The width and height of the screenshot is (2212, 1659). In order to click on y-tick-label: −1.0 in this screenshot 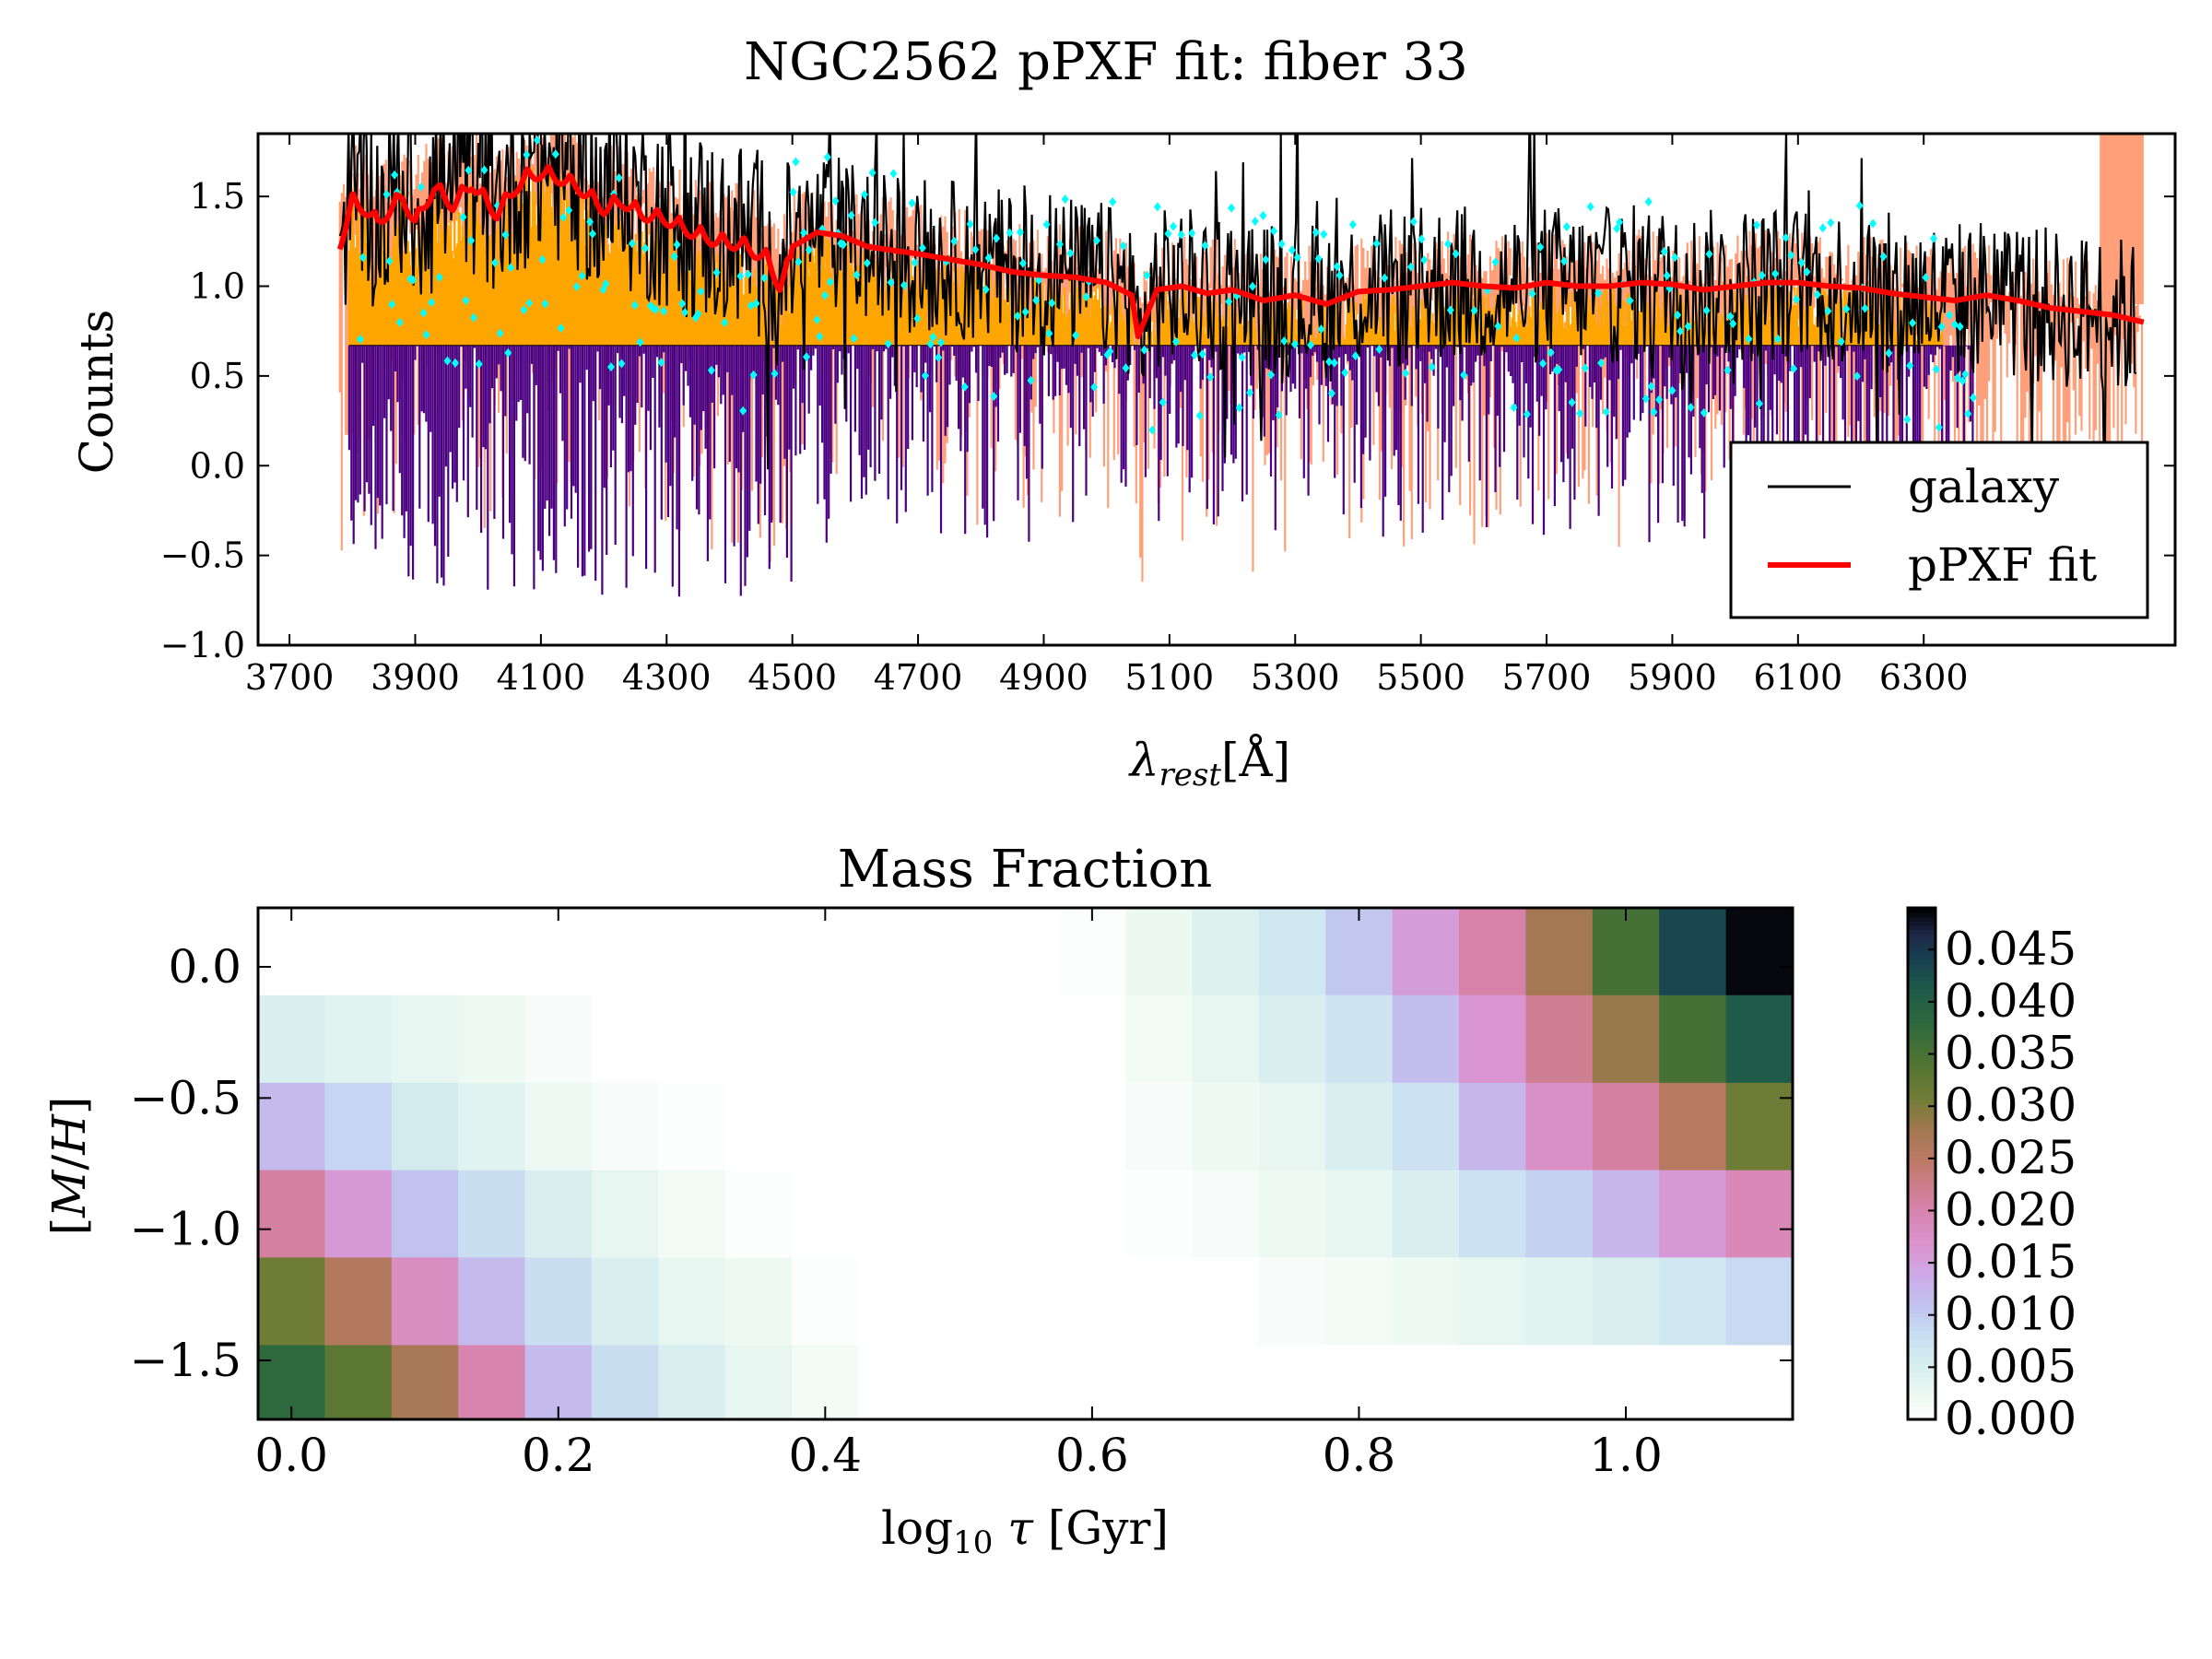, I will do `click(185, 1229)`.